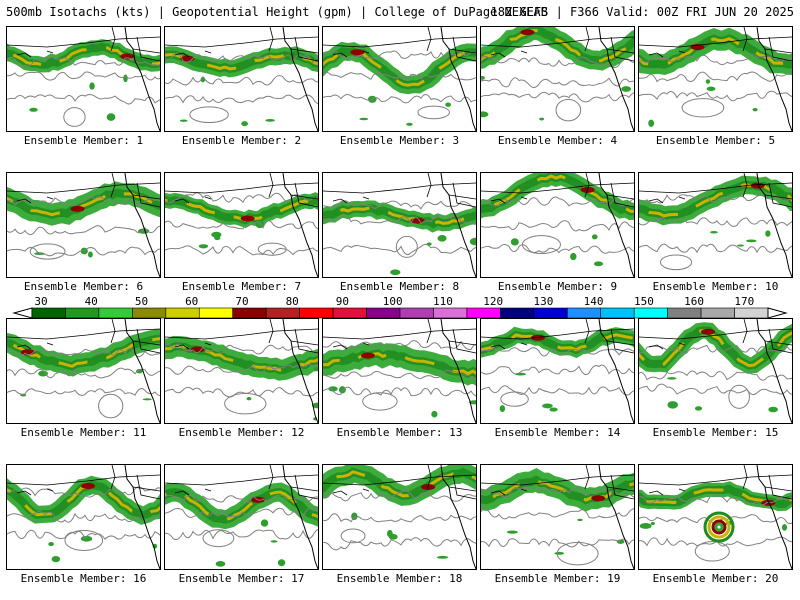 The height and width of the screenshot is (600, 800). Describe the element at coordinates (442, 301) in the screenshot. I see `colorbar-tick-label: 110` at that location.